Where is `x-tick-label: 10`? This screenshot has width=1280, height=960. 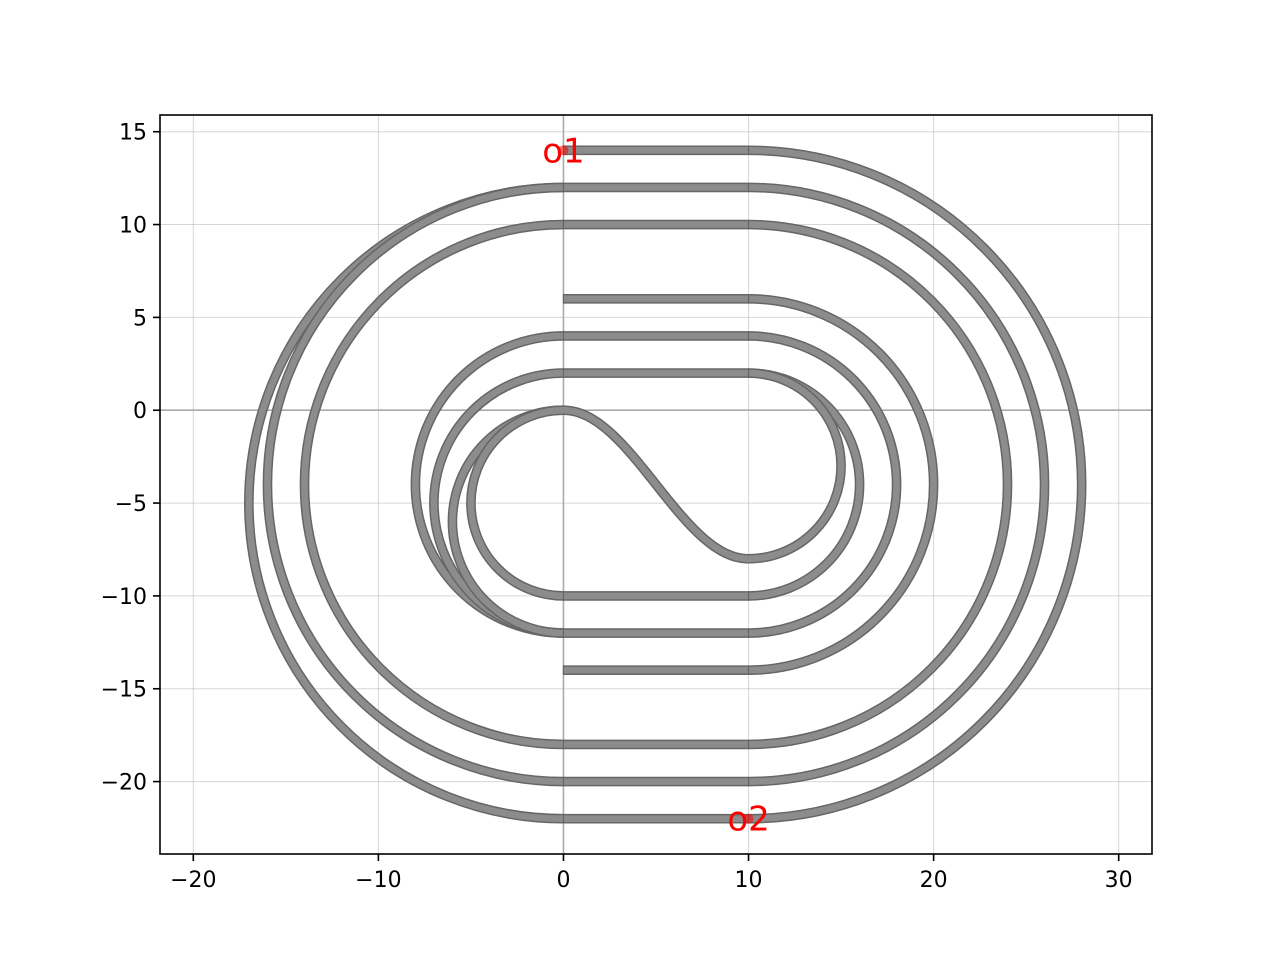
x-tick-label: 10 is located at coordinates (749, 880).